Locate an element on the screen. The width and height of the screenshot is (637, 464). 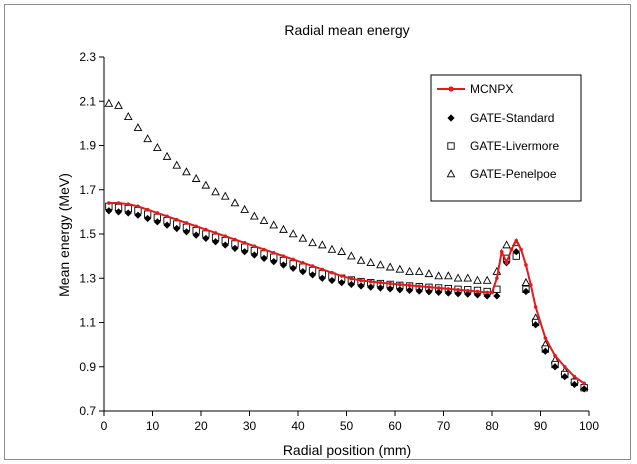
y-tick-label: 1.9 is located at coordinates (87, 146).